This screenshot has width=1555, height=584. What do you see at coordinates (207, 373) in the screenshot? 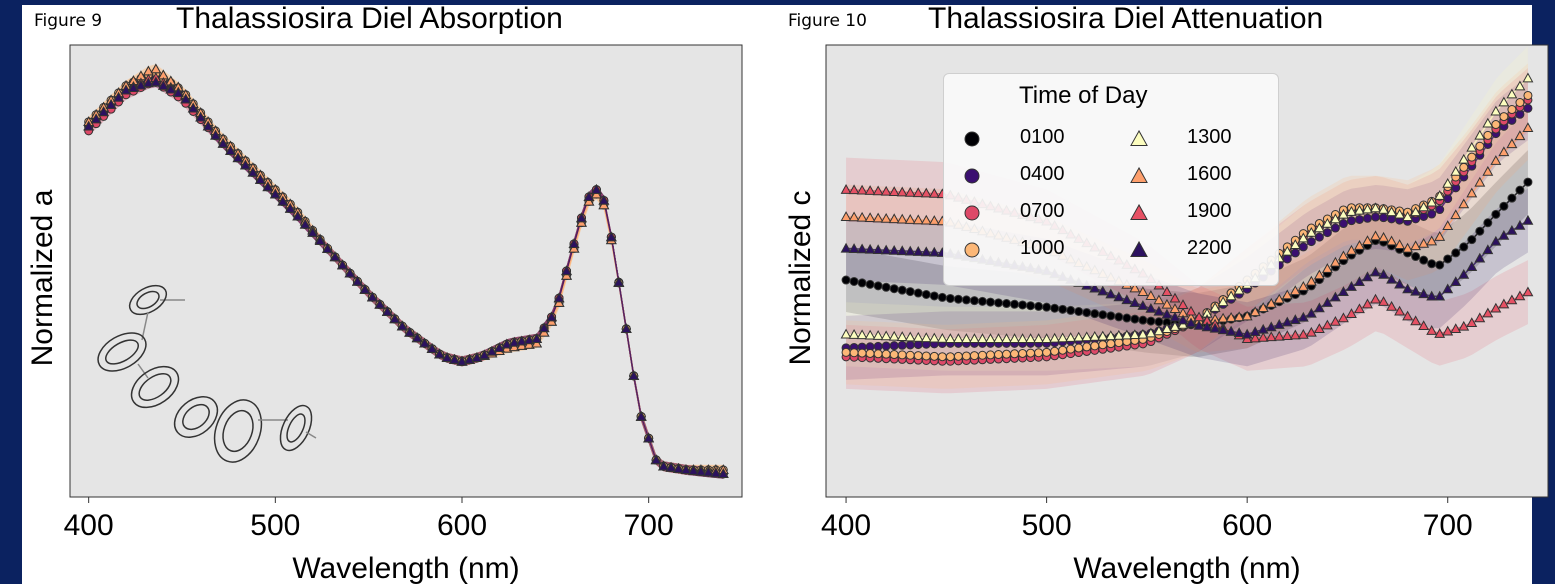
I see `diatom-chain-drawing-icon` at bounding box center [207, 373].